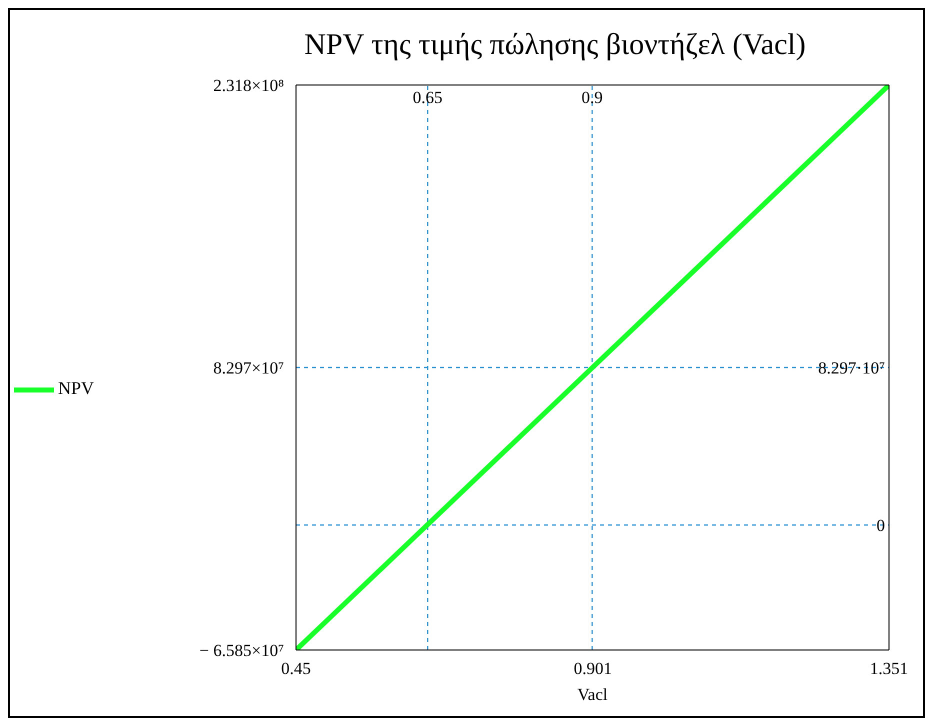 The height and width of the screenshot is (724, 931). I want to click on y-tick-label: 2.318×10⁸, so click(248, 85).